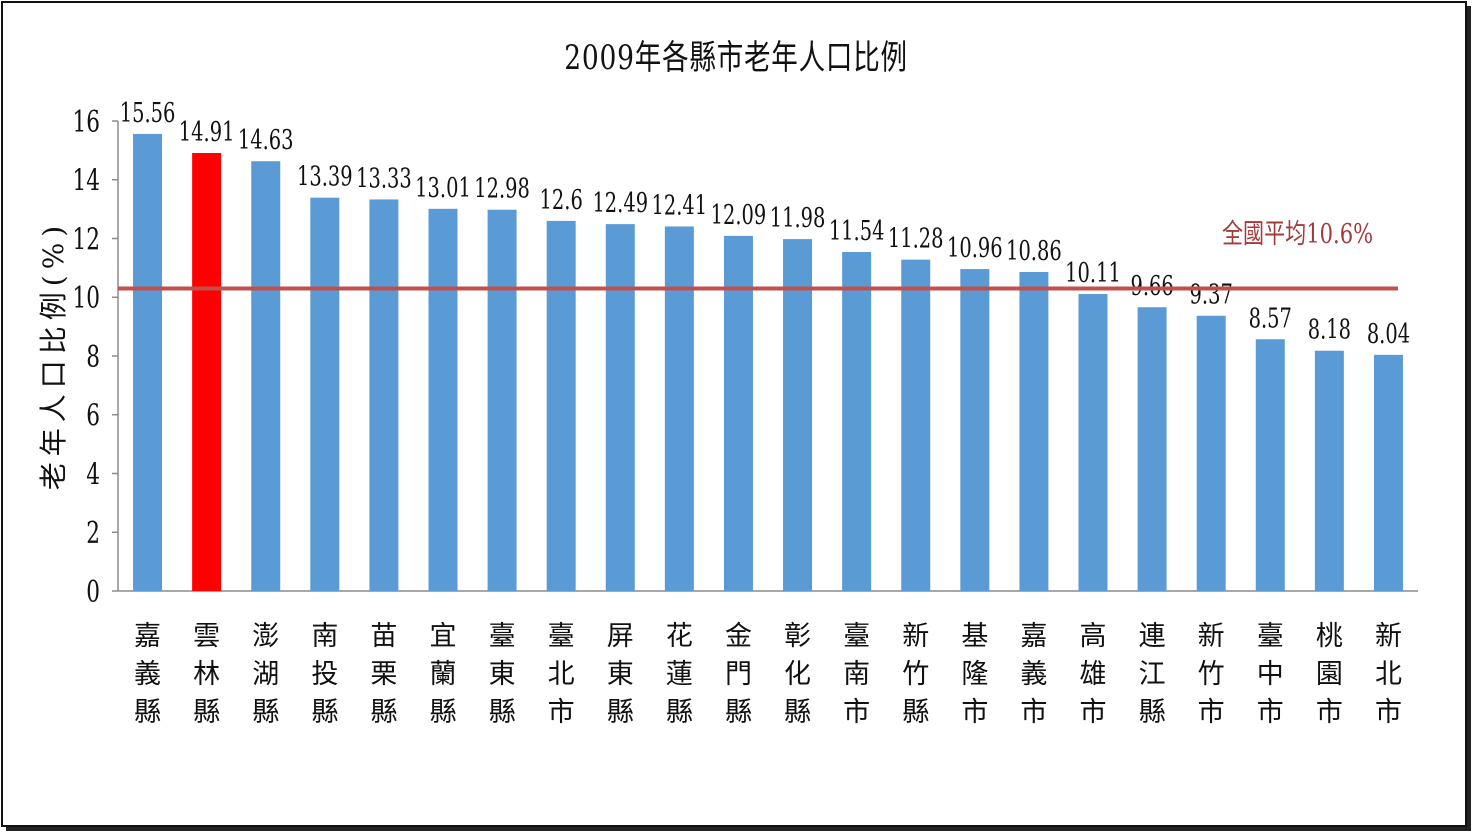 This screenshot has width=1472, height=832. Describe the element at coordinates (1329, 674) in the screenshot. I see `category-label: 桃園市` at that location.